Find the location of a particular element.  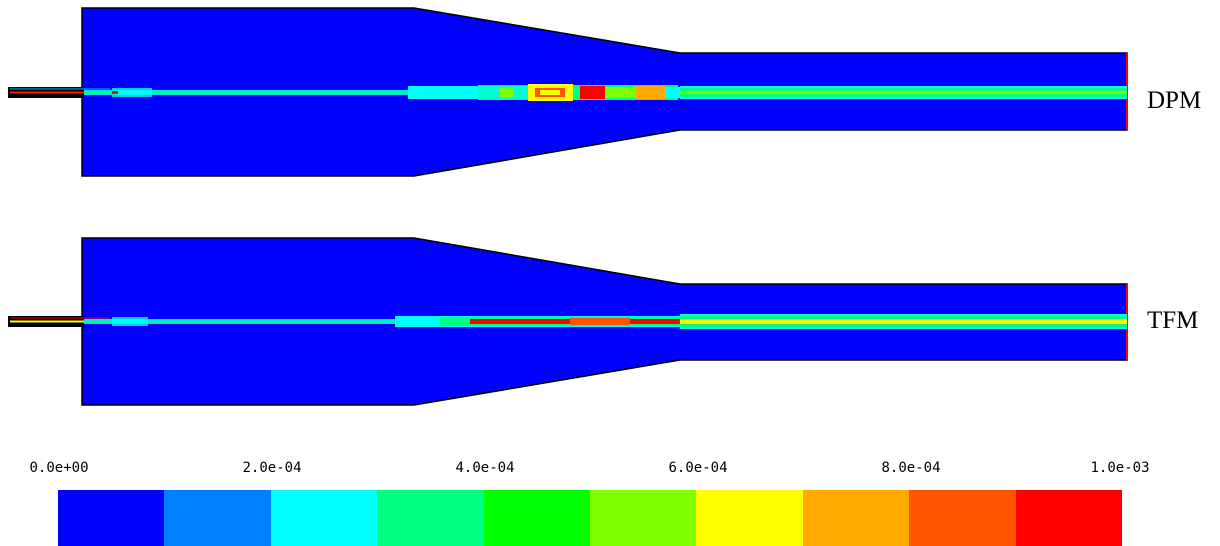

panel-label-dpm: DPM is located at coordinates (1174, 100).